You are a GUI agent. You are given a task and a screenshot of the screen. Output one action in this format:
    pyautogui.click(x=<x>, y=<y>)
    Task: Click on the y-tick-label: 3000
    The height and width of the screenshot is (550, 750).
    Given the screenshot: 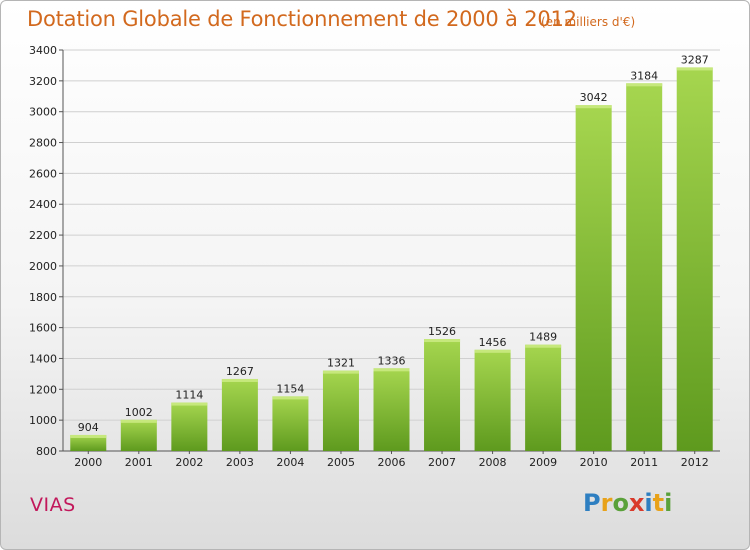 What is the action you would take?
    pyautogui.click(x=43, y=112)
    